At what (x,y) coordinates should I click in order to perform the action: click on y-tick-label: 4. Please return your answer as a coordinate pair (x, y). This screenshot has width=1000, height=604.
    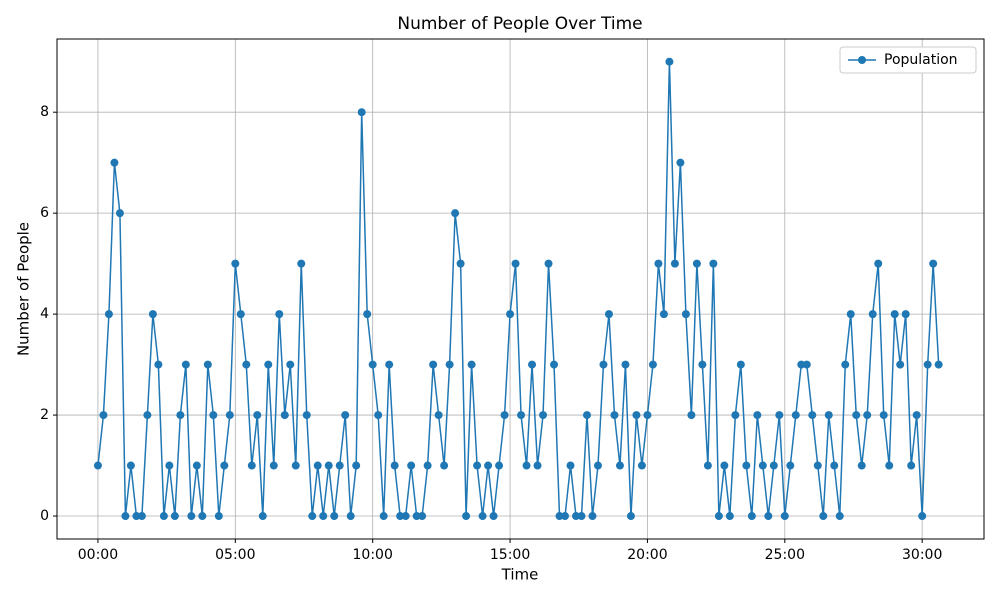
    Looking at the image, I should click on (44, 314).